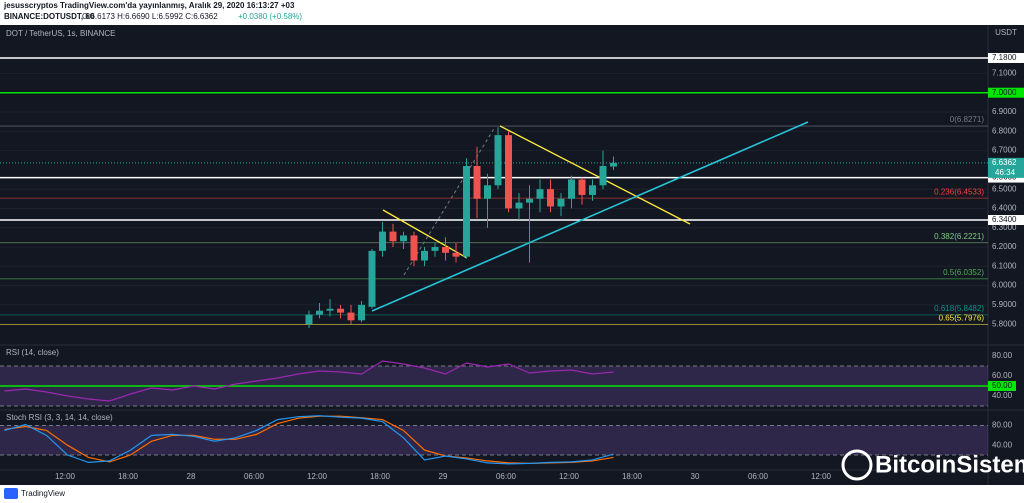 This screenshot has height=503, width=1024. What do you see at coordinates (1004, 188) in the screenshot?
I see `y-tick-label: 6.5000` at bounding box center [1004, 188].